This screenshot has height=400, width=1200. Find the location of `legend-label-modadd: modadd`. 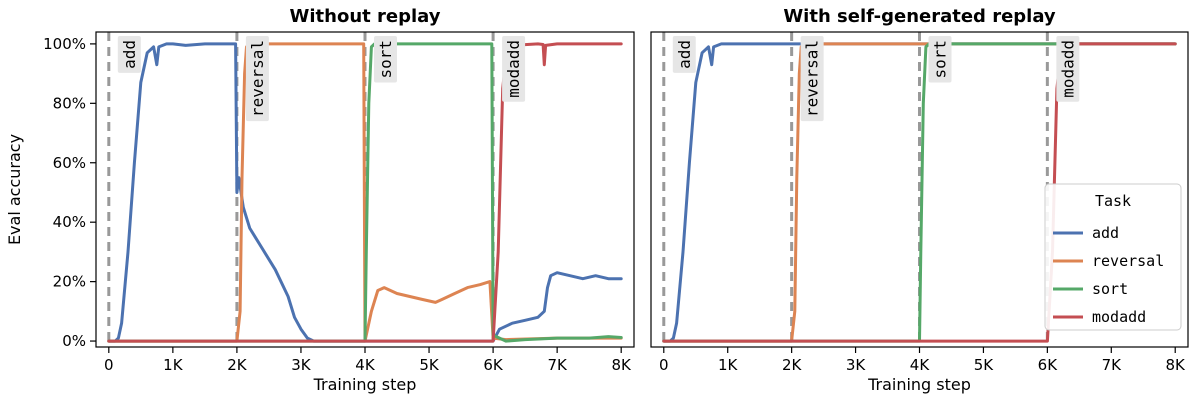

legend-label-modadd: modadd is located at coordinates (1119, 317).